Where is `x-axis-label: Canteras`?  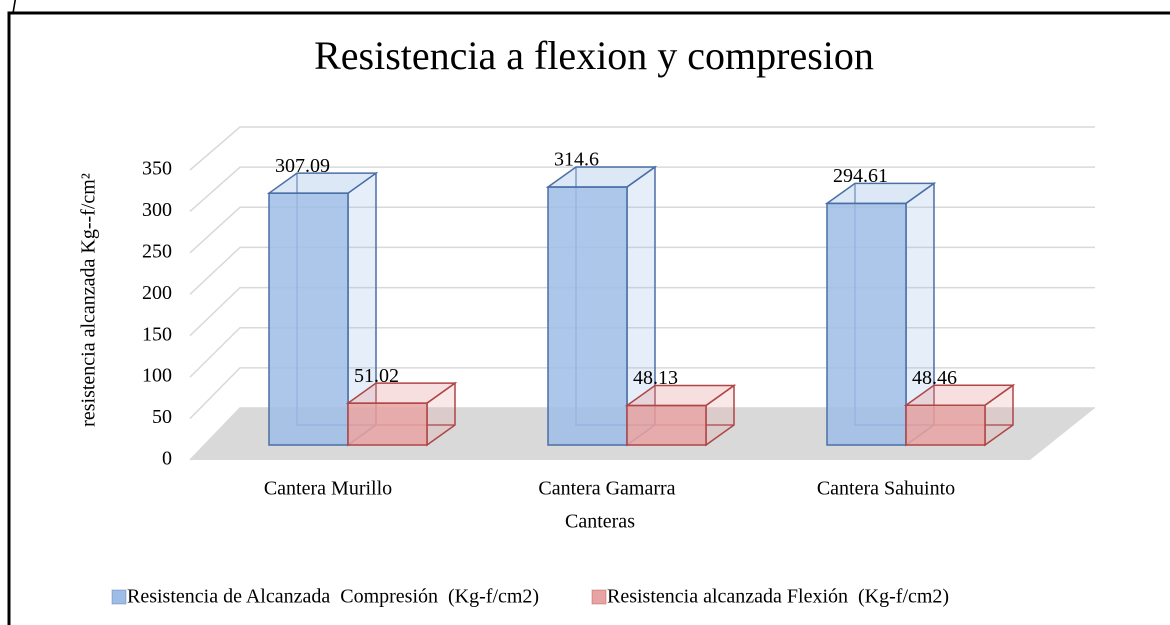
x-axis-label: Canteras is located at coordinates (600, 522).